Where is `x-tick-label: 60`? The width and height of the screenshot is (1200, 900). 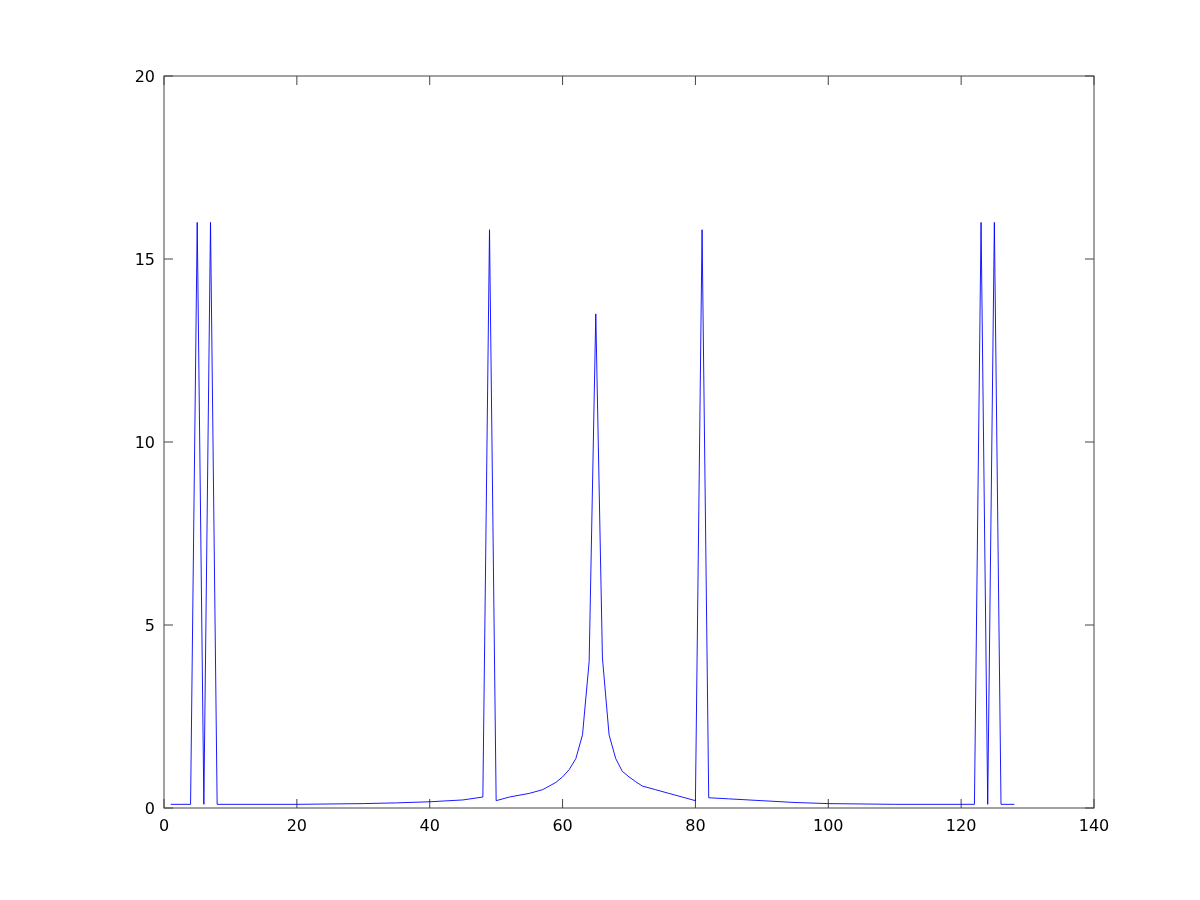 x-tick-label: 60 is located at coordinates (562, 825).